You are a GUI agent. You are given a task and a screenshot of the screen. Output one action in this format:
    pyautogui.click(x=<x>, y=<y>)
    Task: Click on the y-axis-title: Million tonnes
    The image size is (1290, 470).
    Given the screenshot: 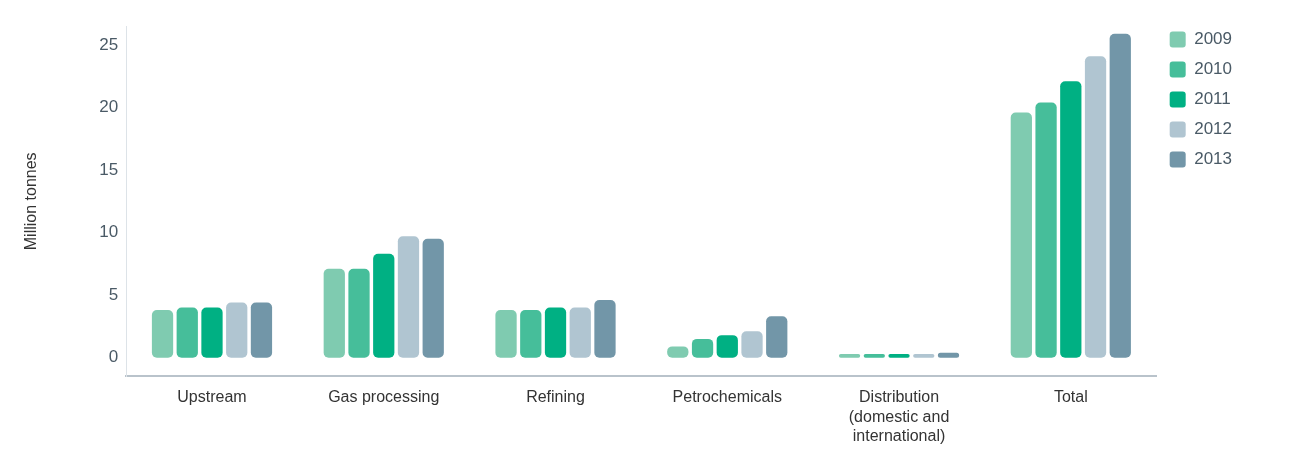 What is the action you would take?
    pyautogui.click(x=31, y=201)
    